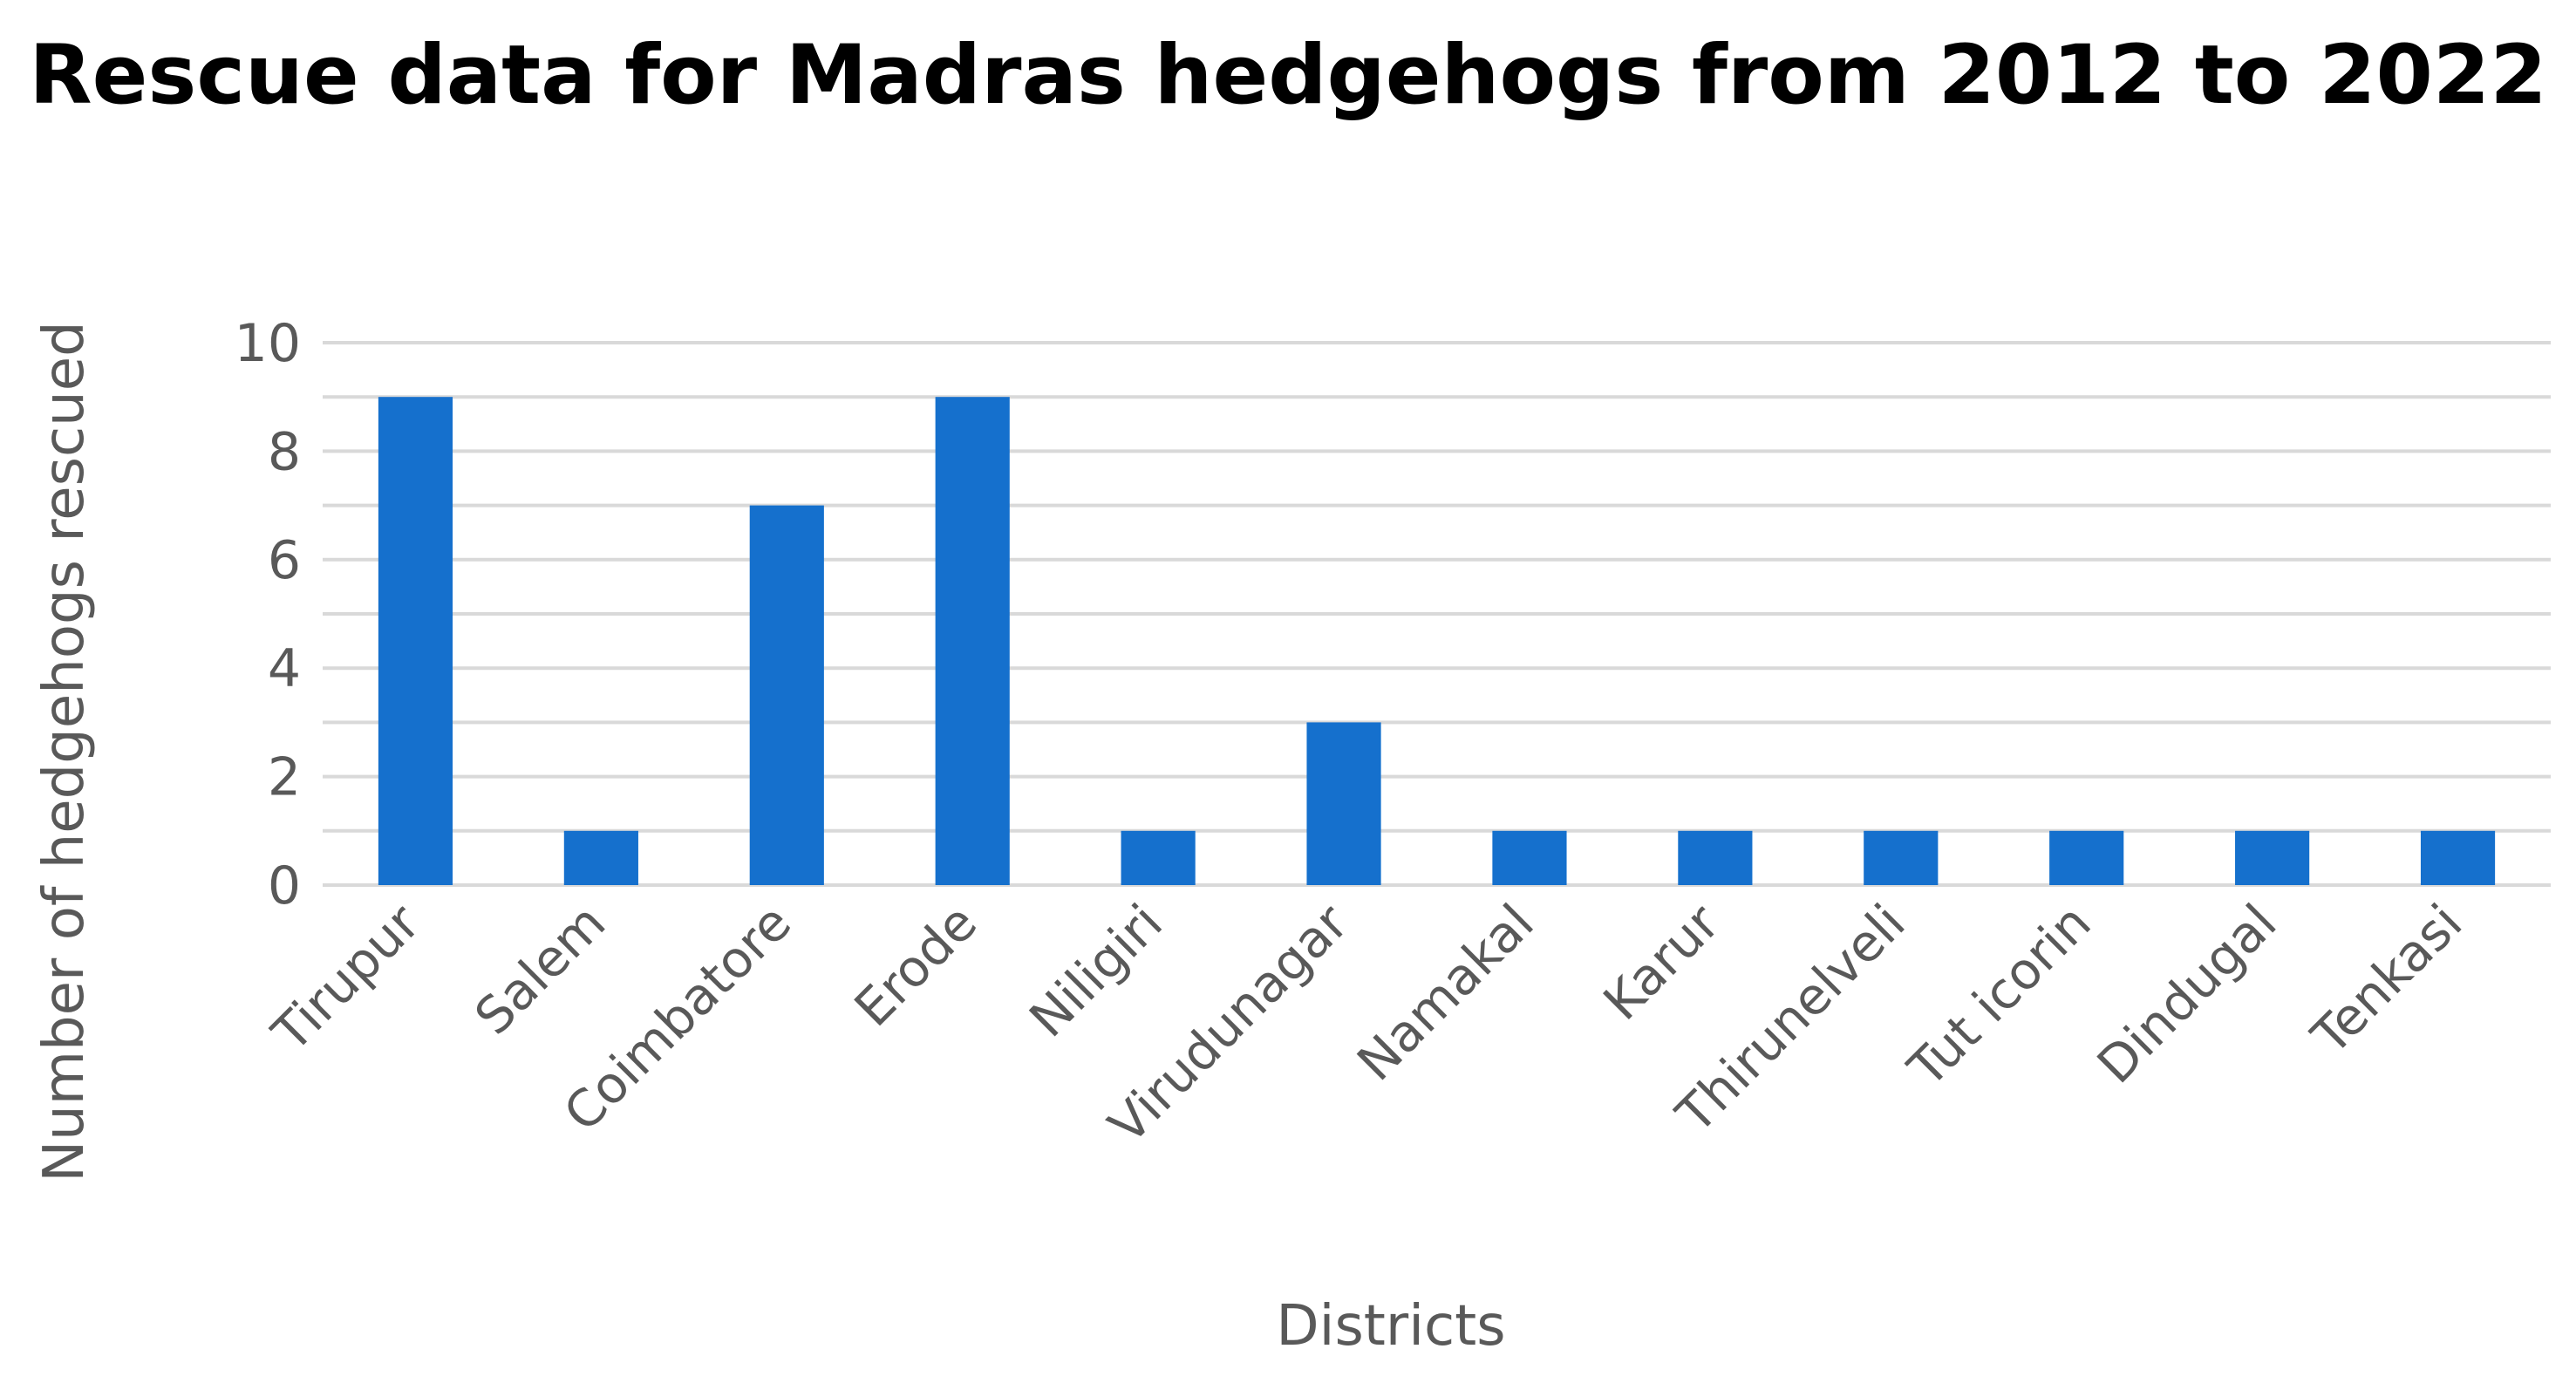  I want to click on y-tick-label: 8, so click(285, 452).